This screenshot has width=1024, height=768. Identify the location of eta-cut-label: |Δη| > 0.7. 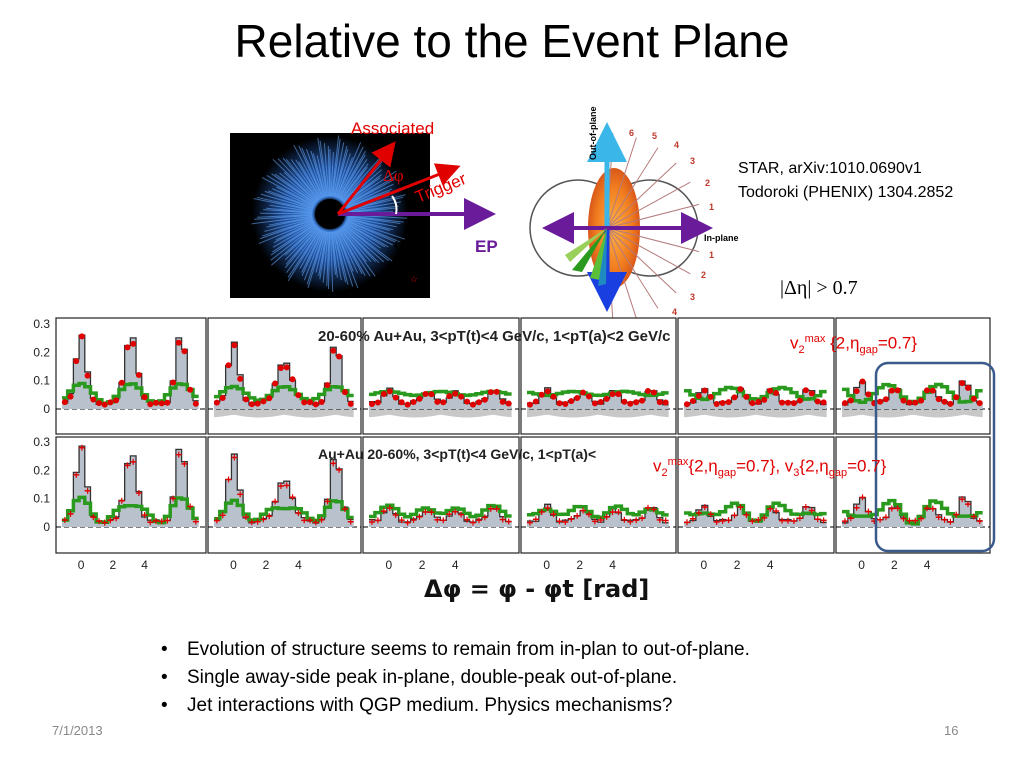
(819, 288).